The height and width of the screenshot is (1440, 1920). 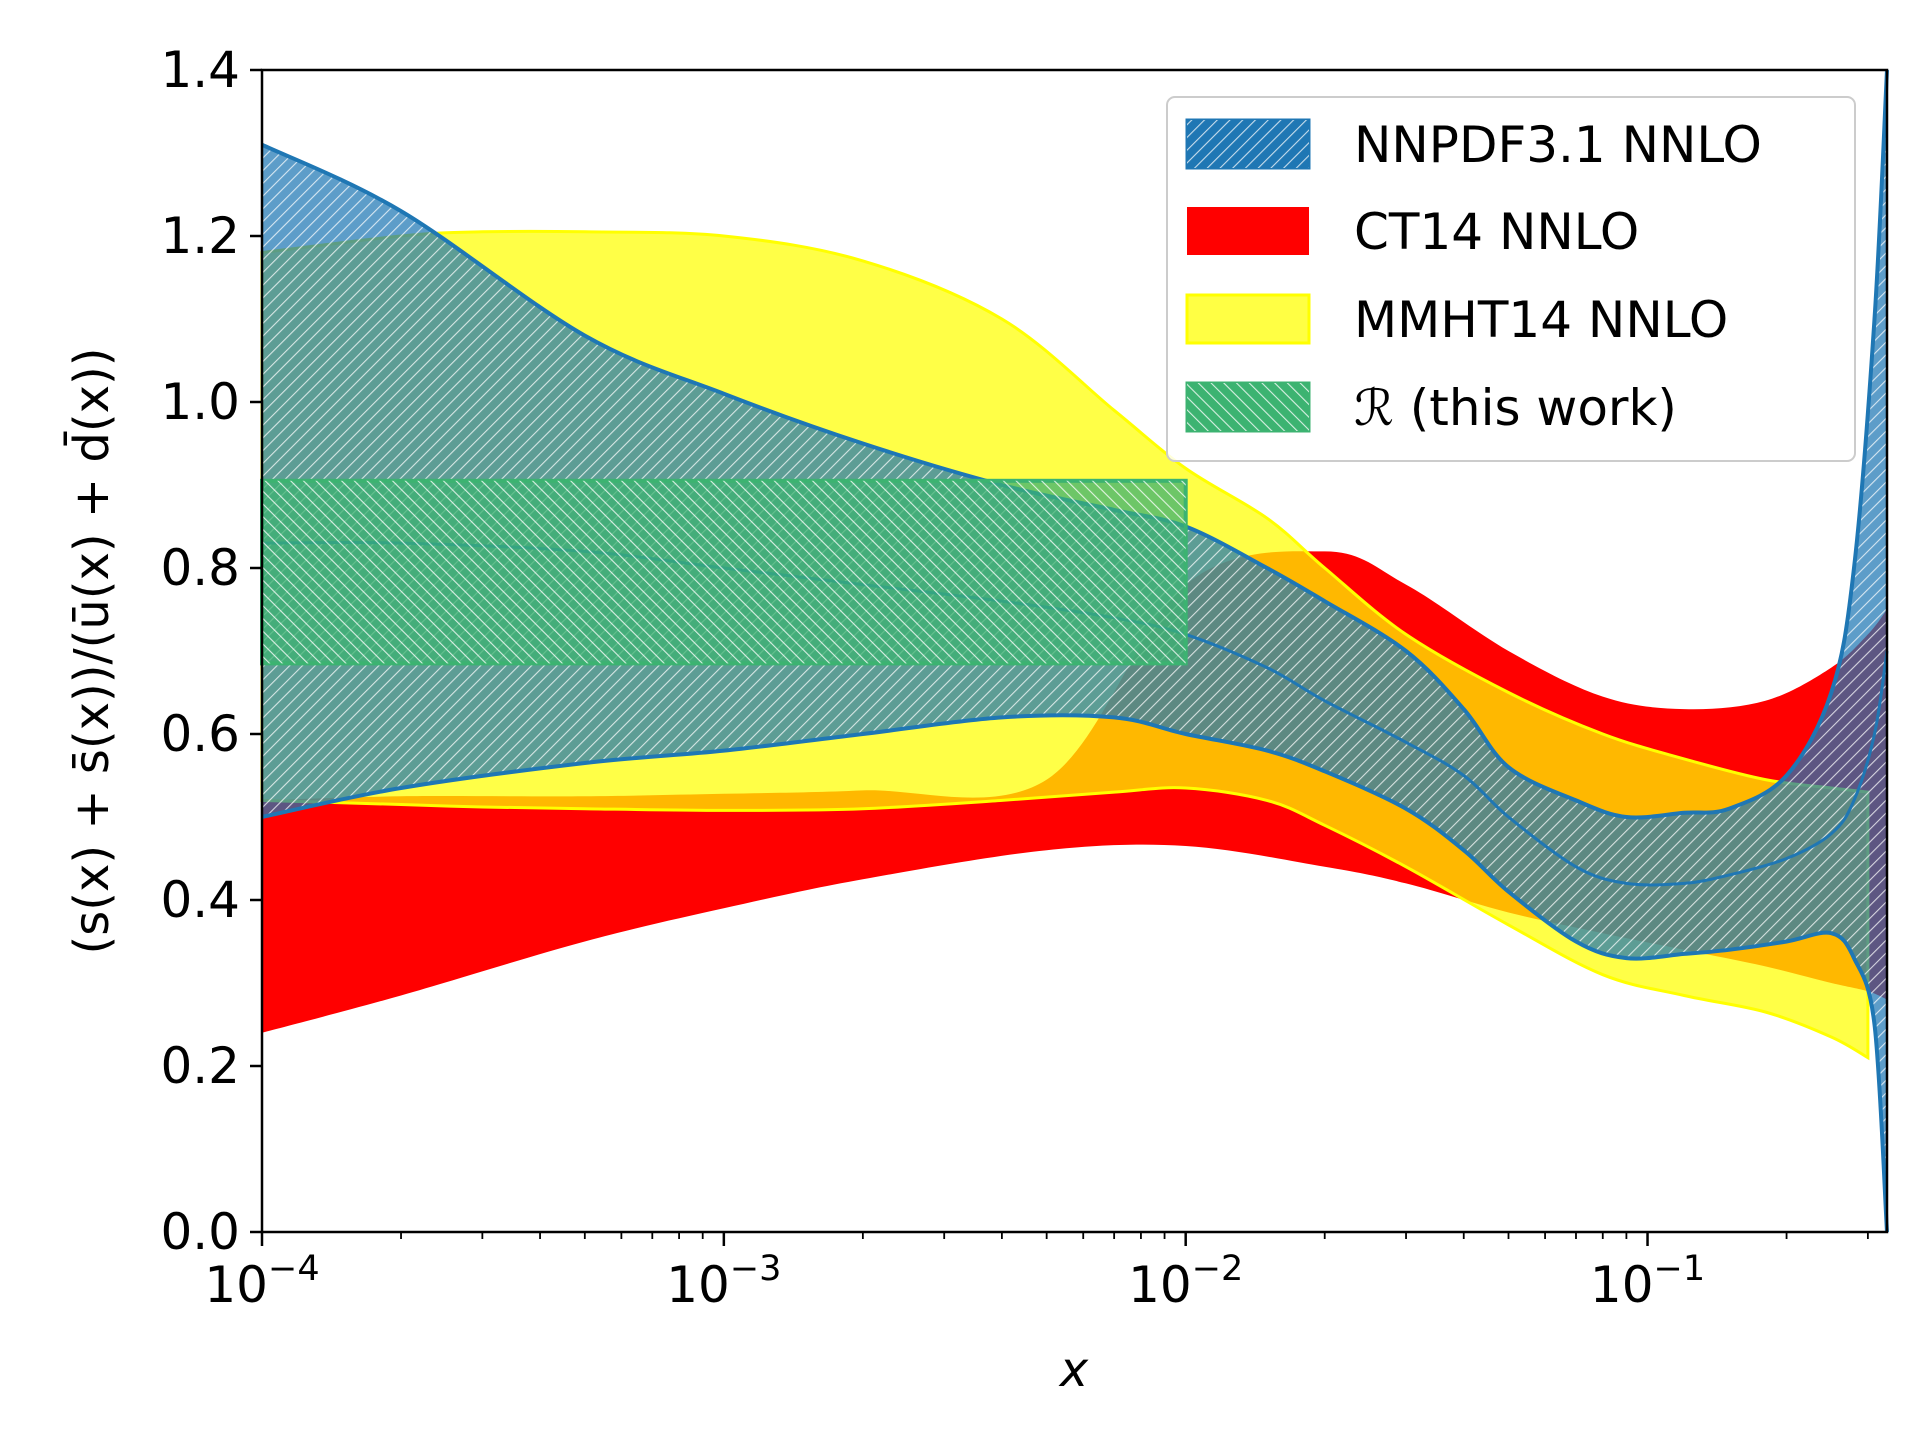 I want to click on legend-label-mmht: MMHT14 NNLO, so click(x=1541, y=320).